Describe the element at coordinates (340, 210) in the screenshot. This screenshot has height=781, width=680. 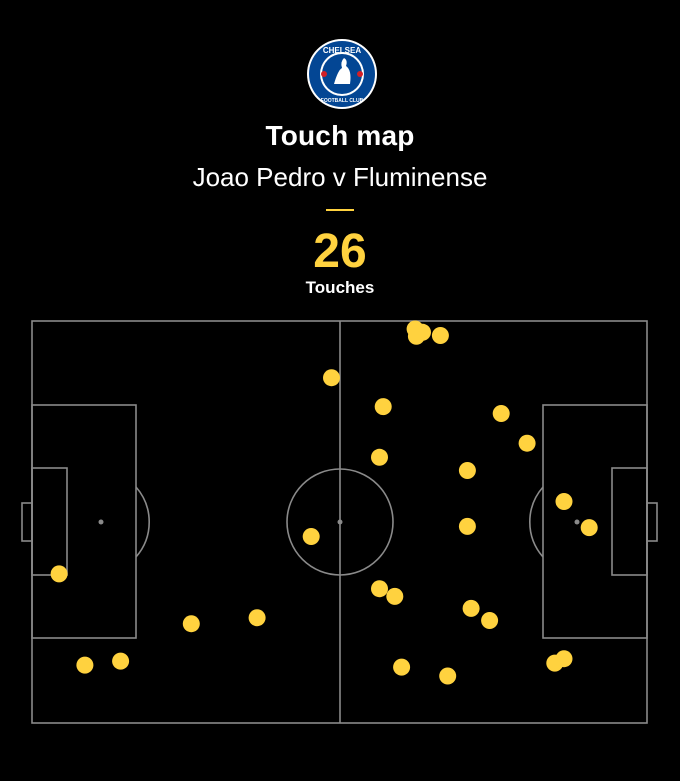
I see `accent-divider` at that location.